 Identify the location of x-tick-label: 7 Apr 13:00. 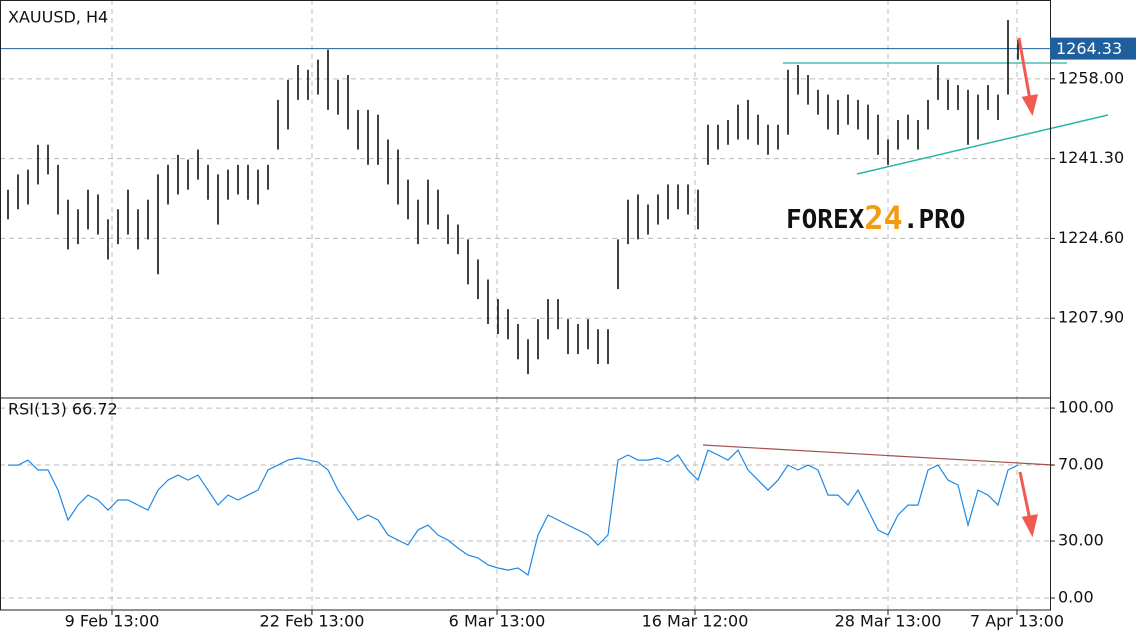
(1017, 621).